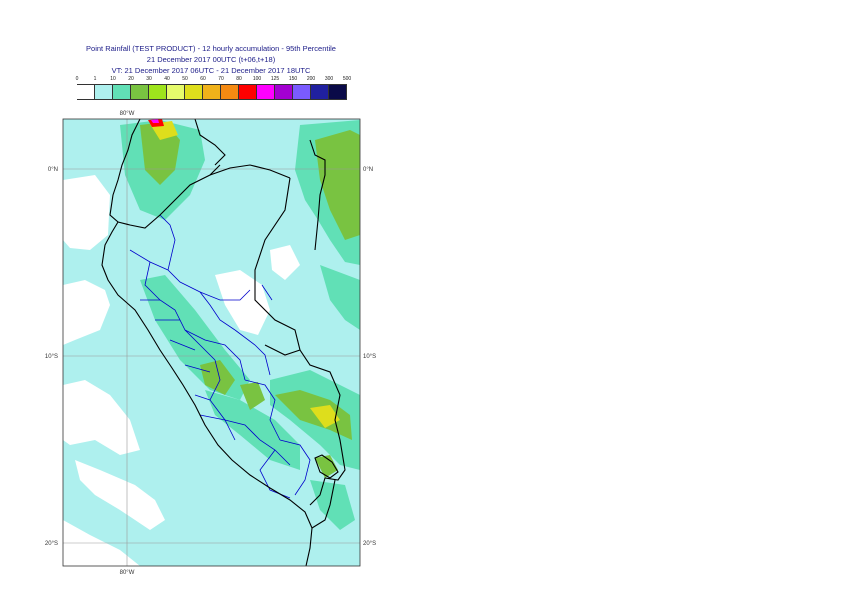 This screenshot has width=842, height=596. Describe the element at coordinates (300, 341) in the screenshot. I see `peru-brazil-border` at that location.